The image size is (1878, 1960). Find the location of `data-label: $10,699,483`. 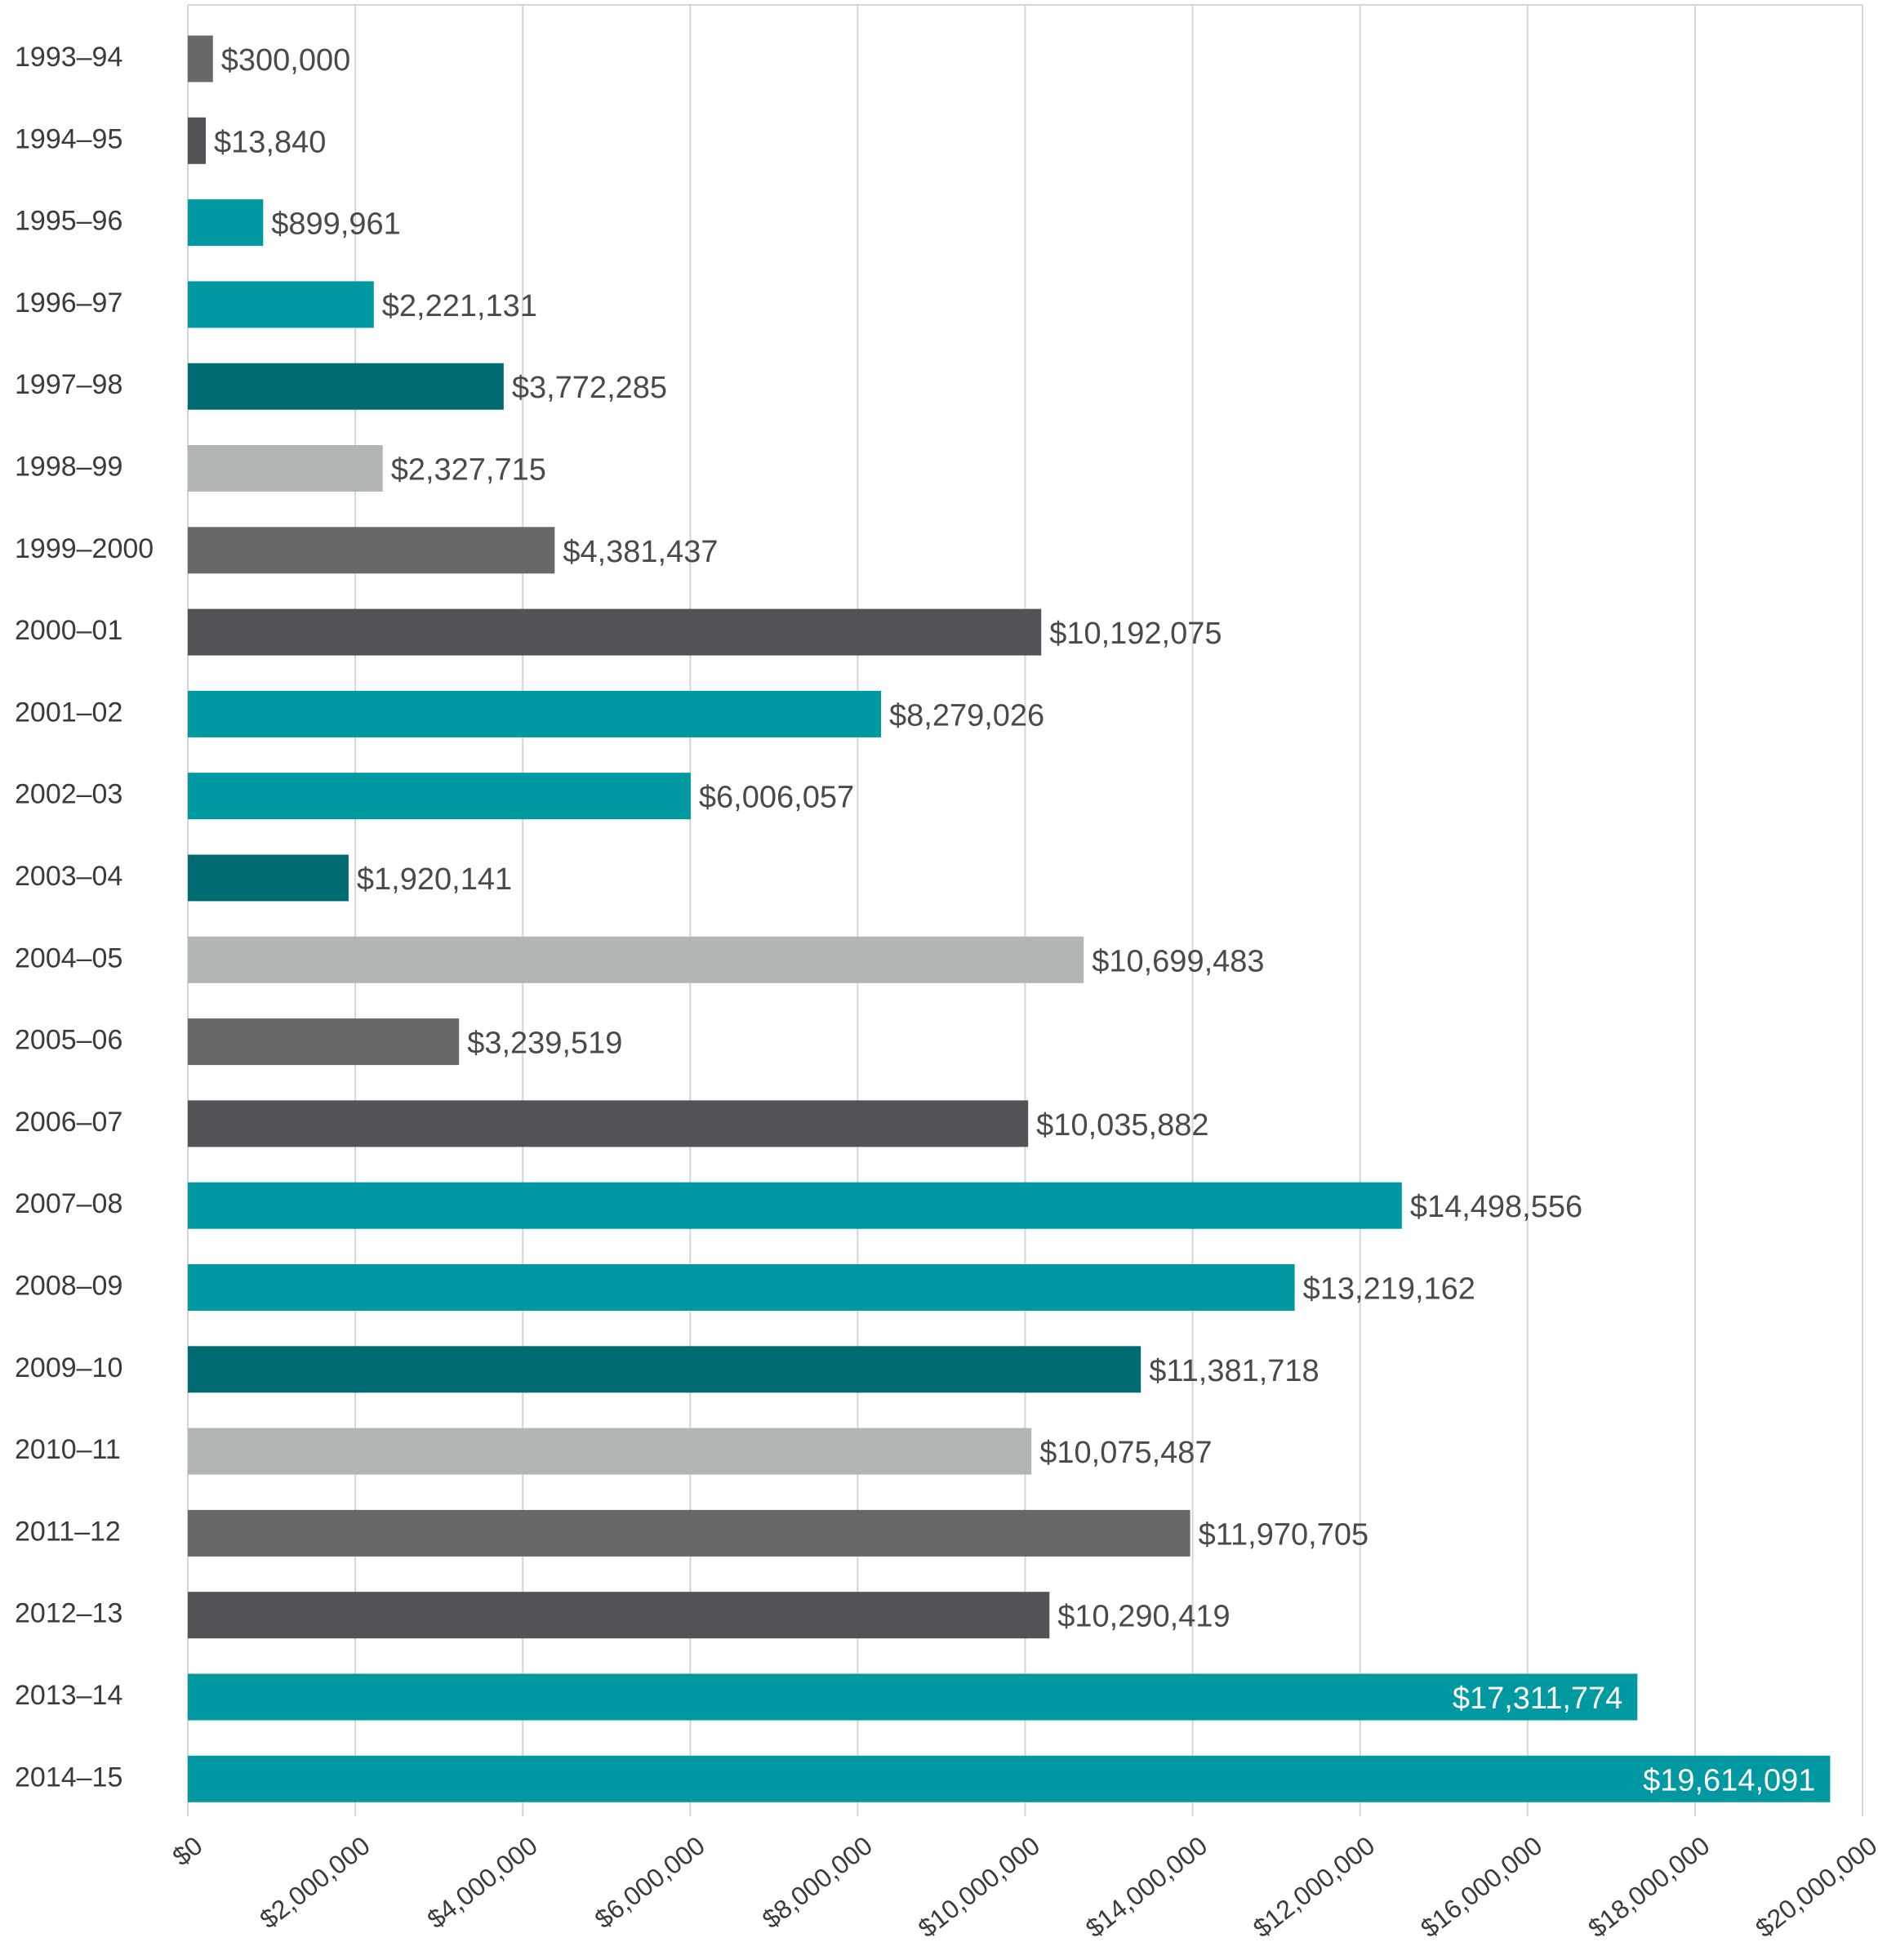

data-label: $10,699,483 is located at coordinates (1178, 961).